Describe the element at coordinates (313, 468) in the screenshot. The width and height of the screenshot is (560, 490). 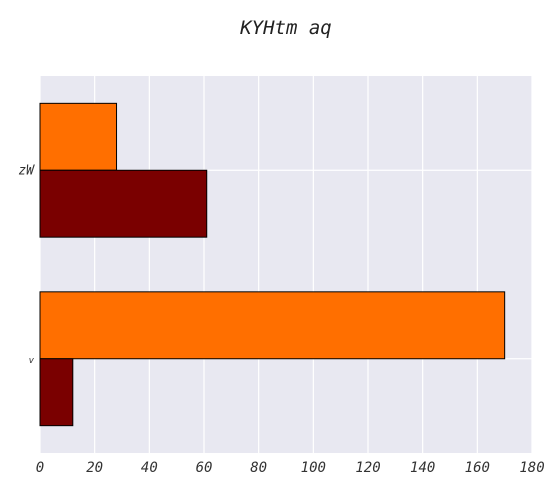
I see `x-tick-label: 100` at that location.